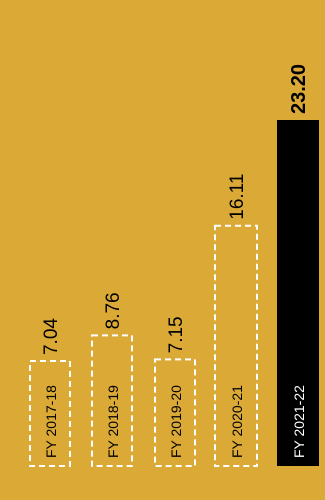 Image resolution: width=325 pixels, height=500 pixels. What do you see at coordinates (176, 334) in the screenshot?
I see `value-label-2: 7.15` at bounding box center [176, 334].